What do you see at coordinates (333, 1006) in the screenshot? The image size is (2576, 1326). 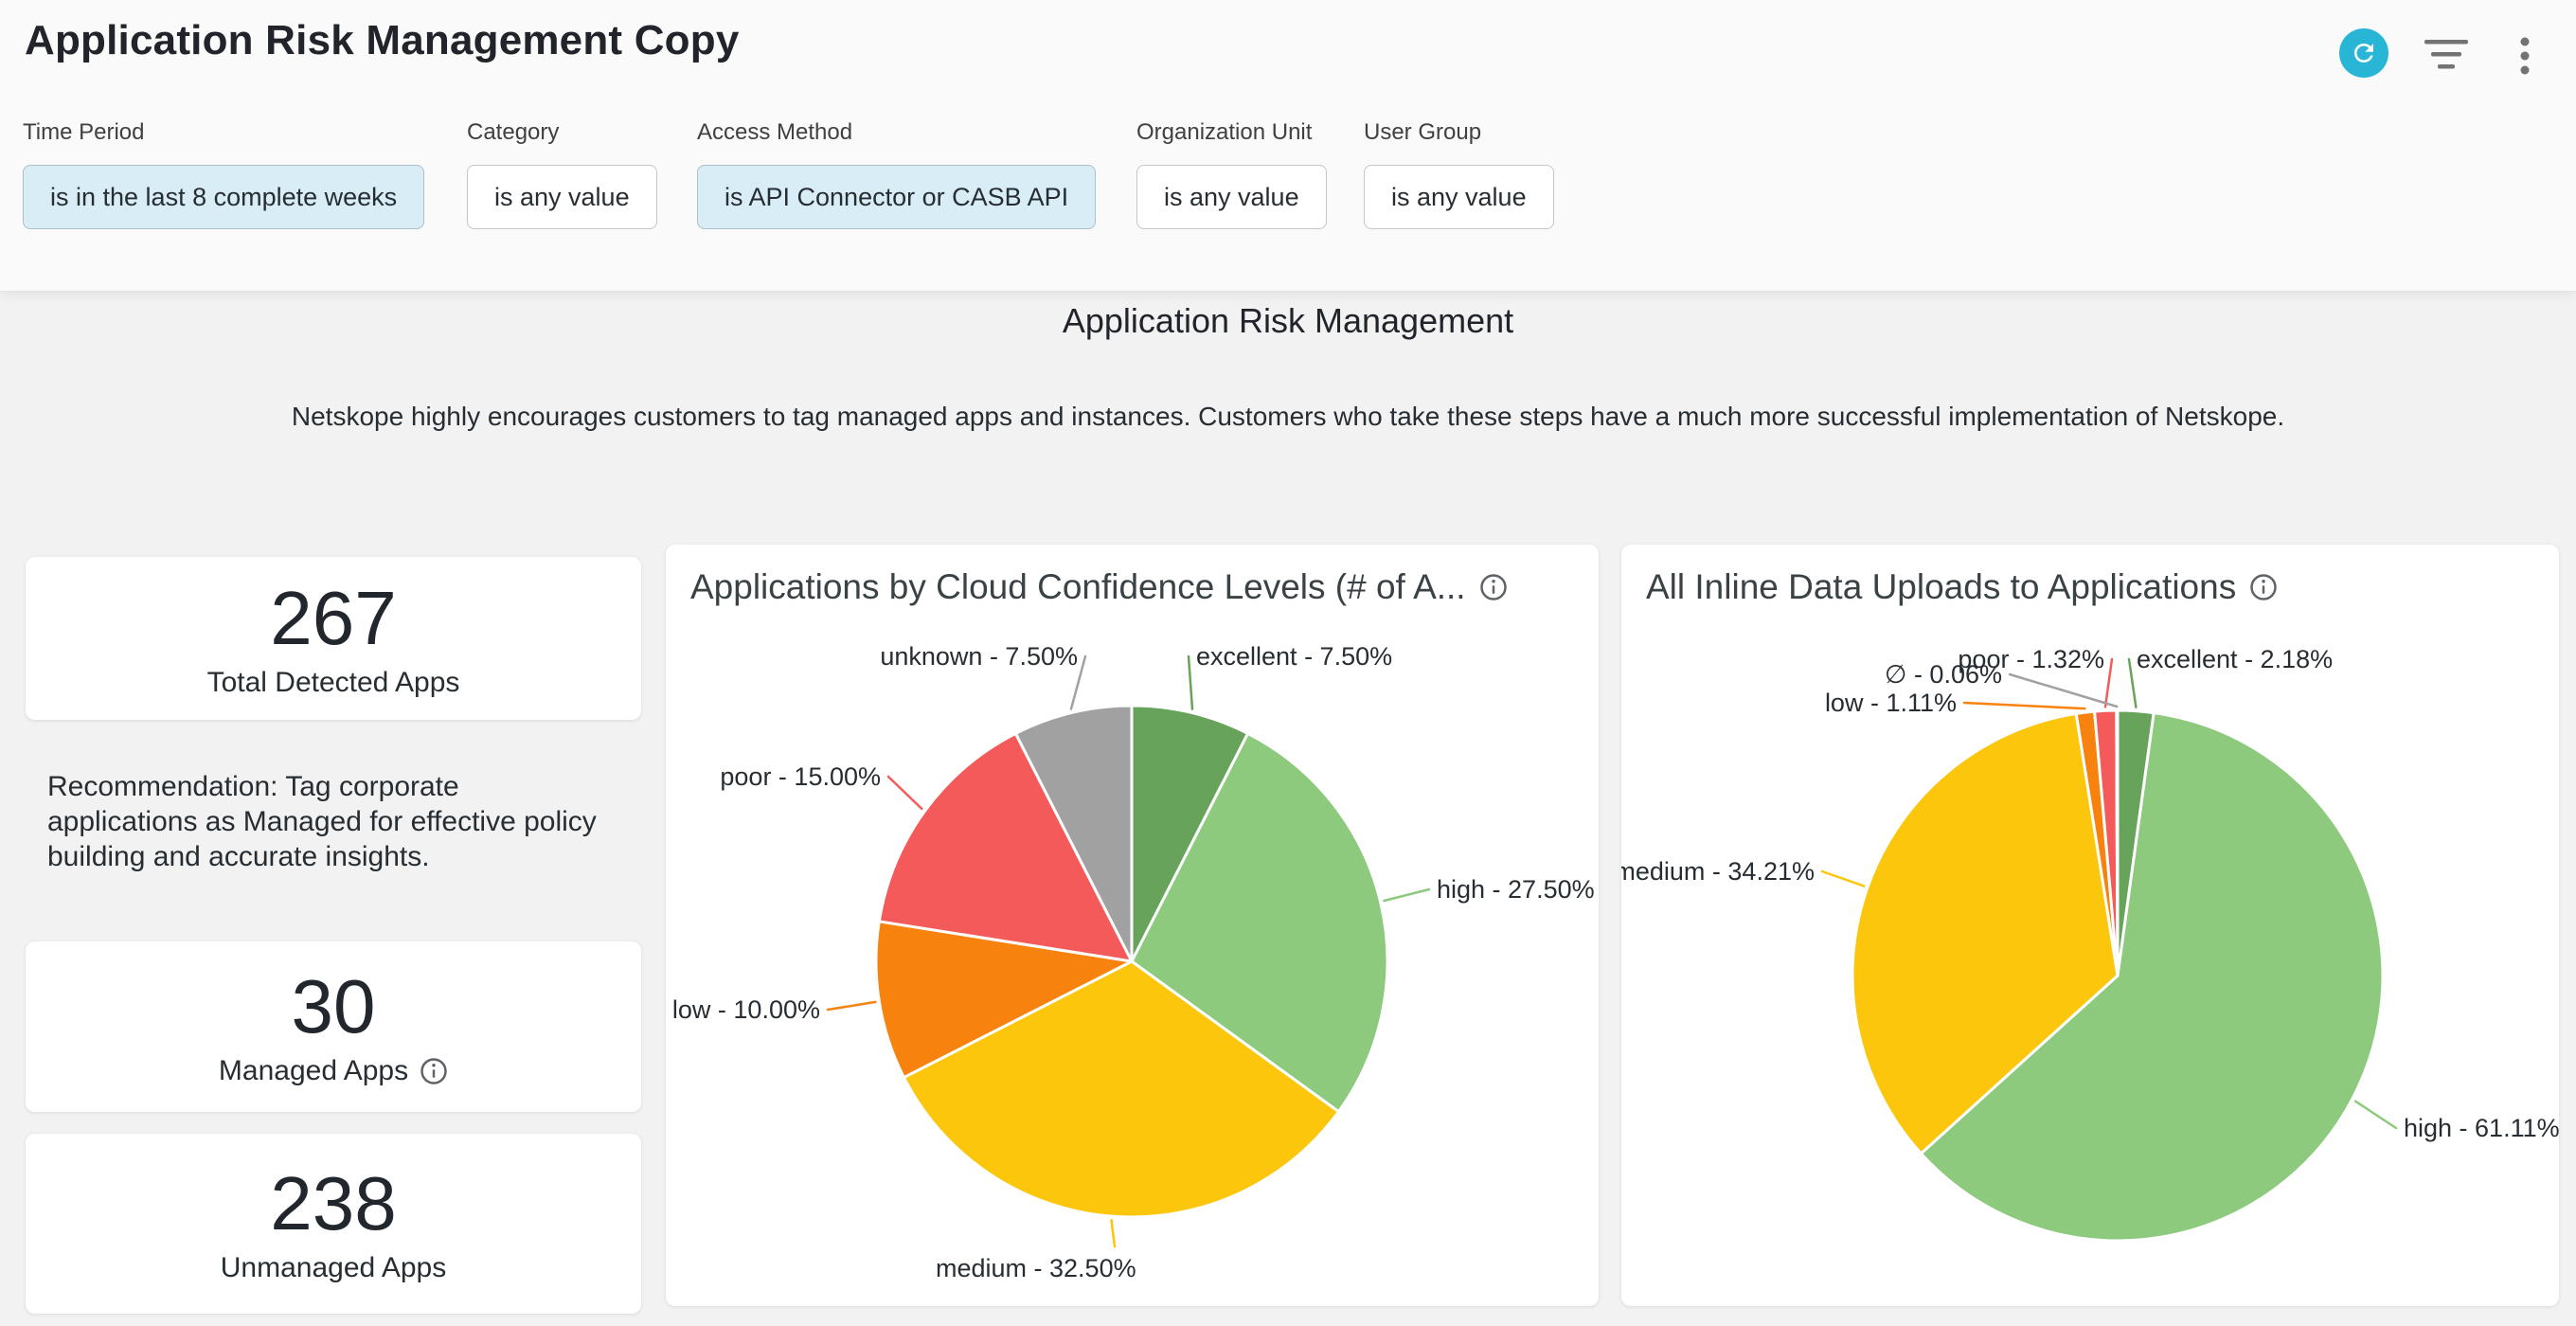 I see `kpi-value: 30` at bounding box center [333, 1006].